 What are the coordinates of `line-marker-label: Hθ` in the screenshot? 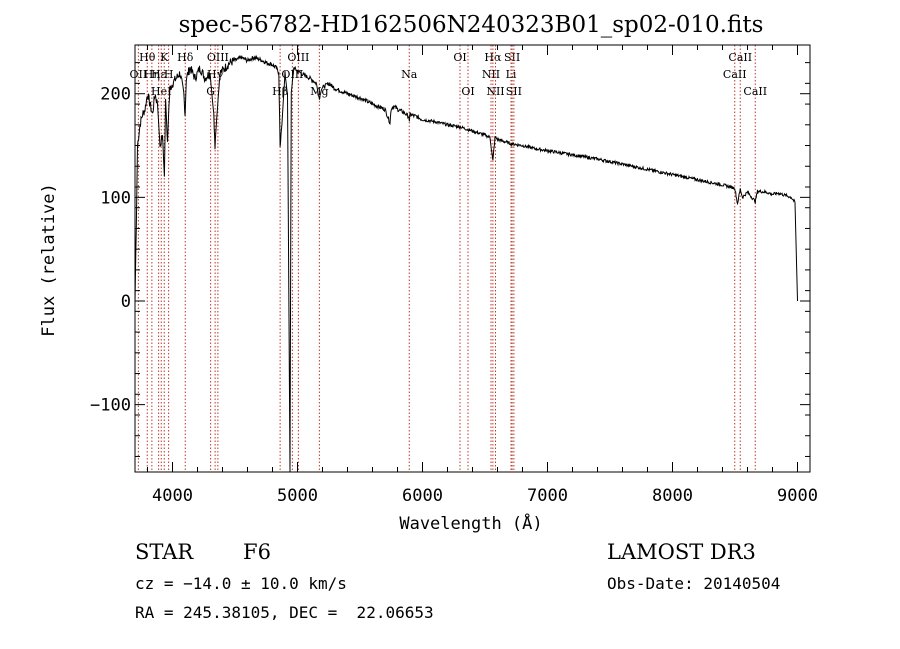 It's located at (147, 57).